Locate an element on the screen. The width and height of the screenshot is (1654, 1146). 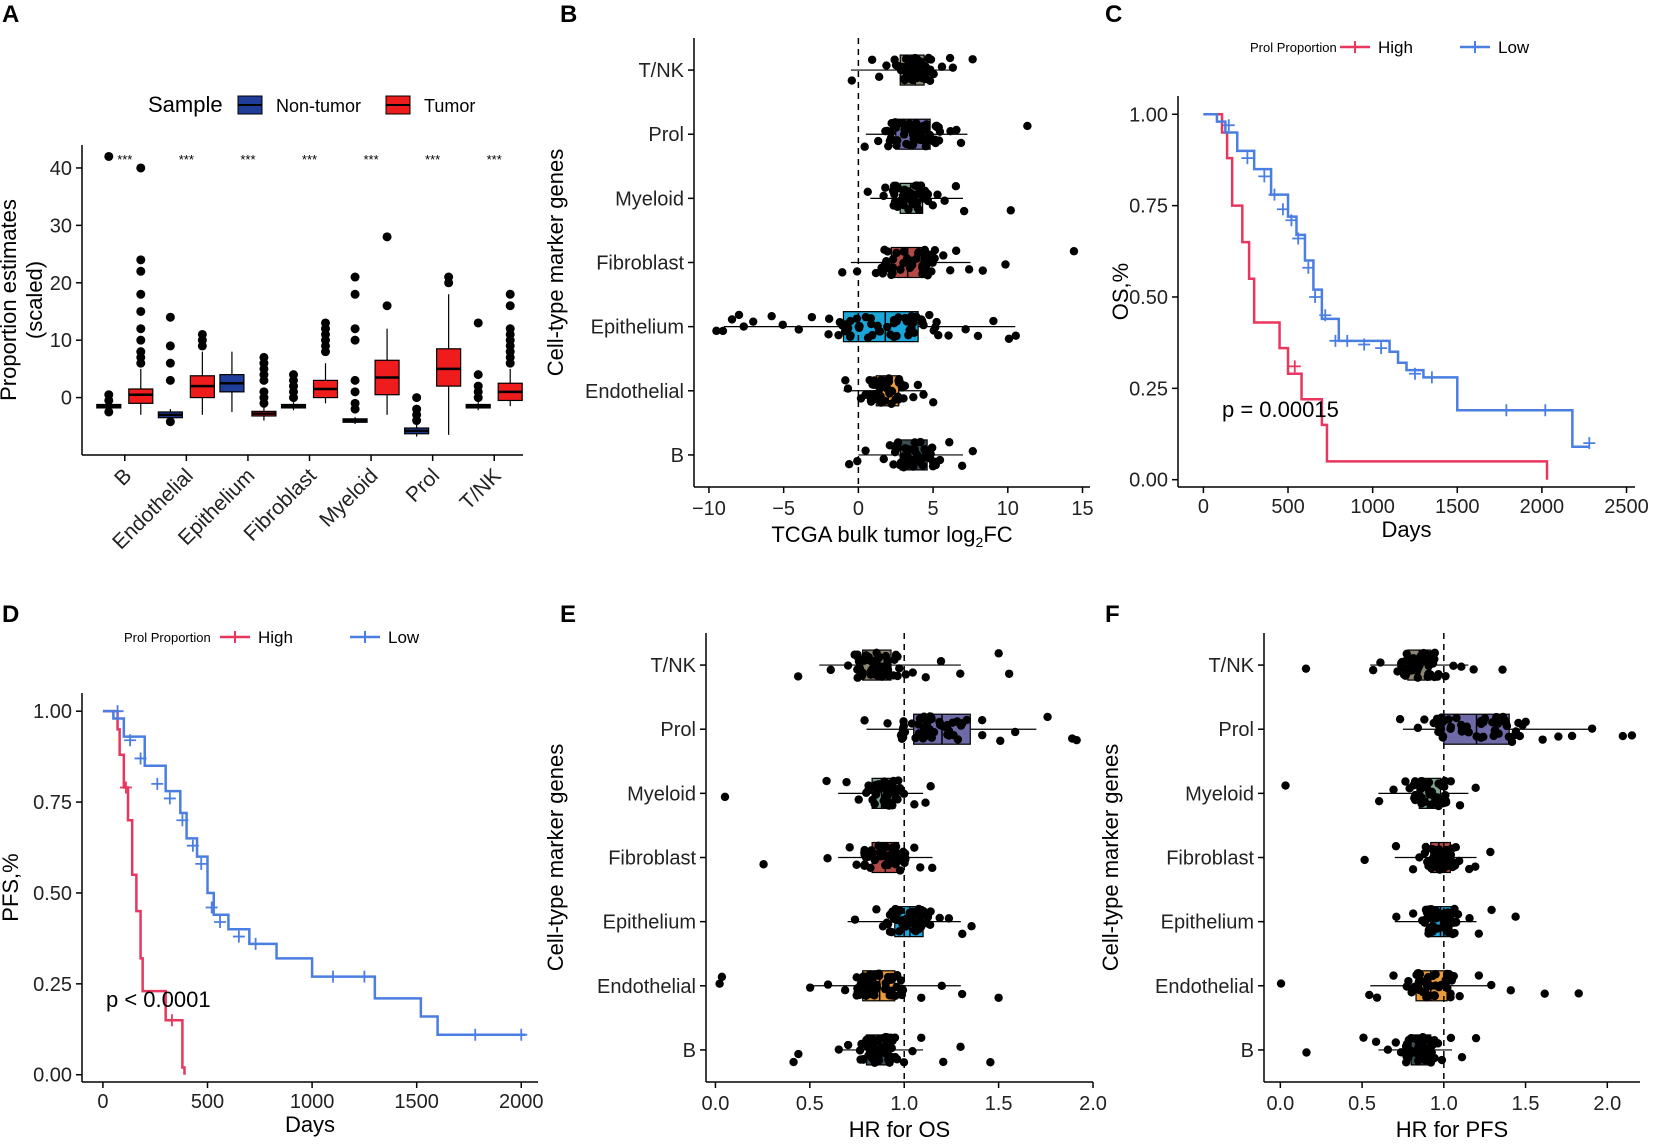
x-tick-label: 0.0 is located at coordinates (1280, 1104).